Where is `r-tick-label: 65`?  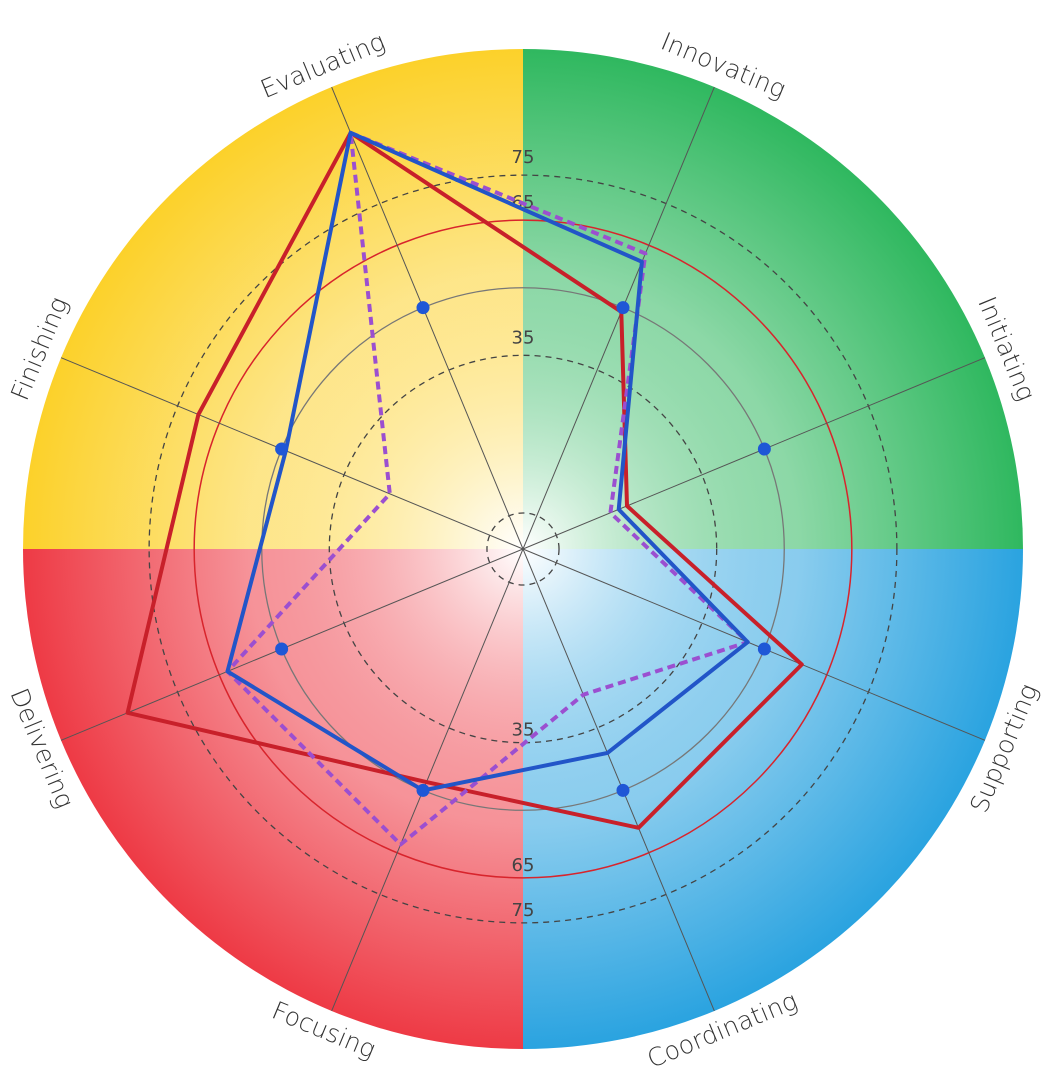
r-tick-label: 65 is located at coordinates (523, 865).